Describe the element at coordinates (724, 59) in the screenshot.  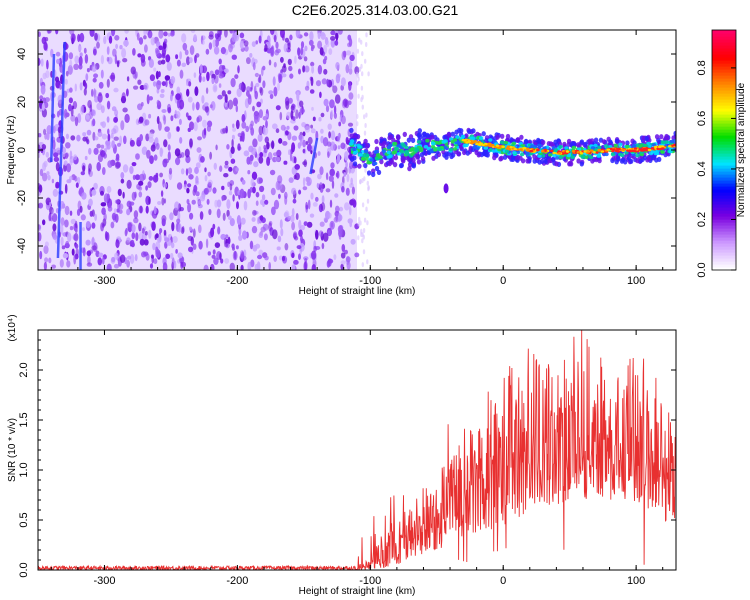
I see `colorbar-segment` at that location.